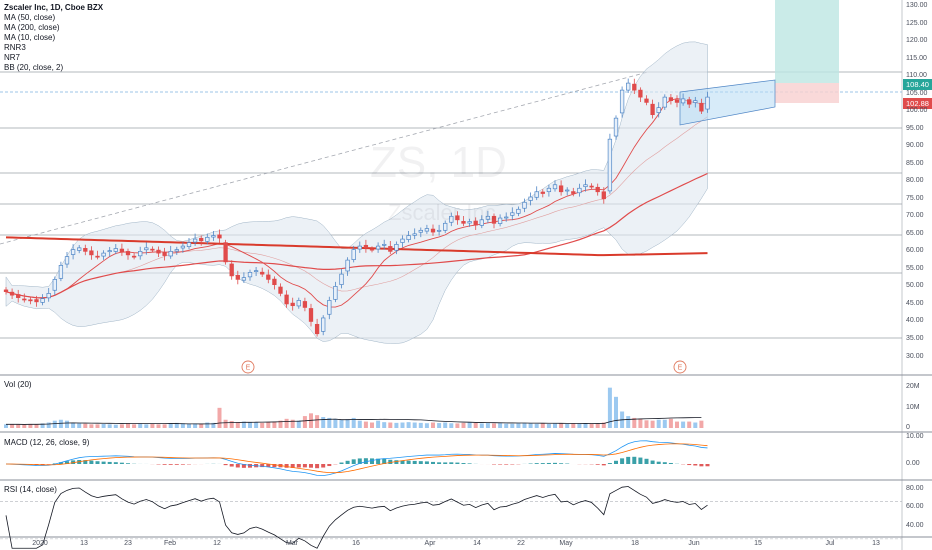 Image resolution: width=932 pixels, height=550 pixels. What do you see at coordinates (915, 233) in the screenshot?
I see `price-axis-tick: 65.00` at bounding box center [915, 233].